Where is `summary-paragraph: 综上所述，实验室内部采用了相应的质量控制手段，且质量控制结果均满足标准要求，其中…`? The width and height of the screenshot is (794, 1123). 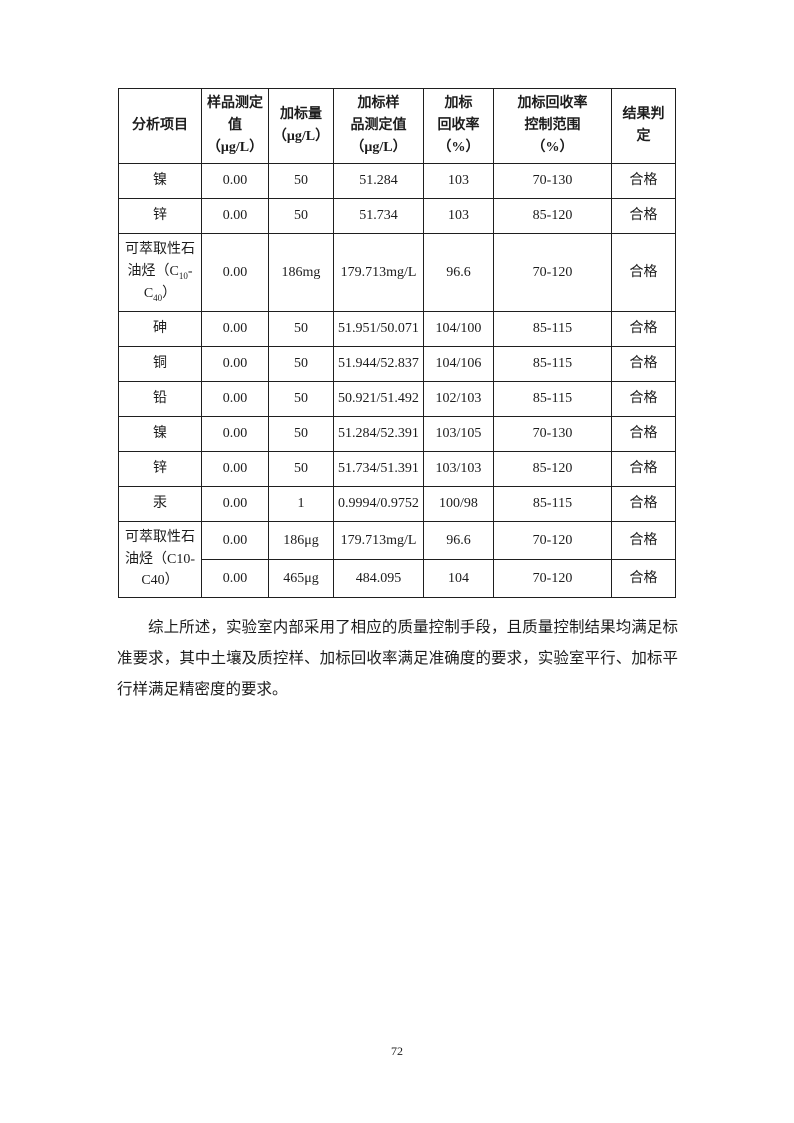 summary-paragraph: 综上所述，实验室内部采用了相应的质量控制手段，且质量控制结果均满足标准要求，其中… is located at coordinates (397, 658).